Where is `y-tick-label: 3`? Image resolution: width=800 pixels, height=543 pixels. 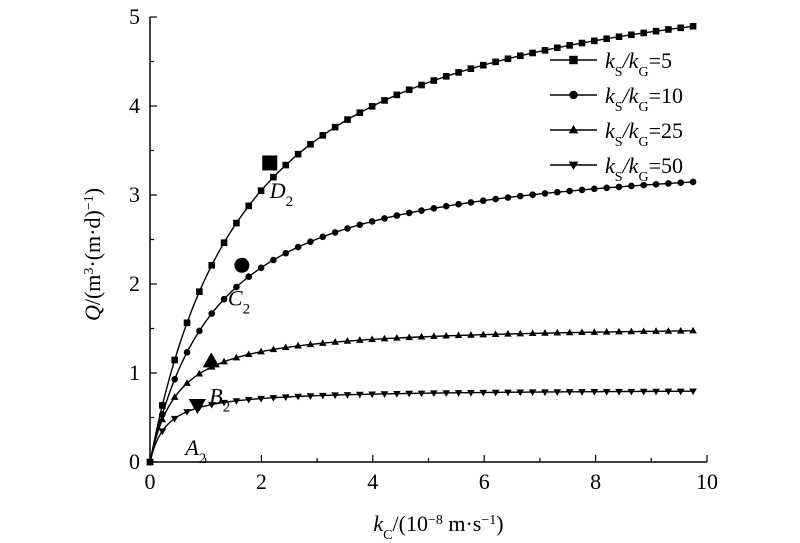
y-tick-label: 3 is located at coordinates (134, 194).